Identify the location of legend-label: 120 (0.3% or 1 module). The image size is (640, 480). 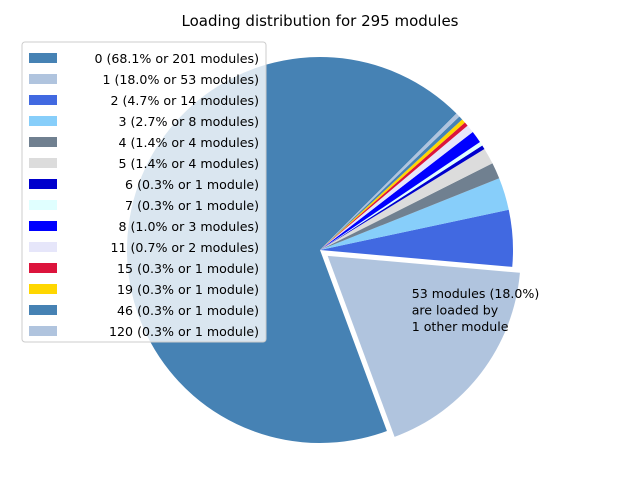
(184, 331).